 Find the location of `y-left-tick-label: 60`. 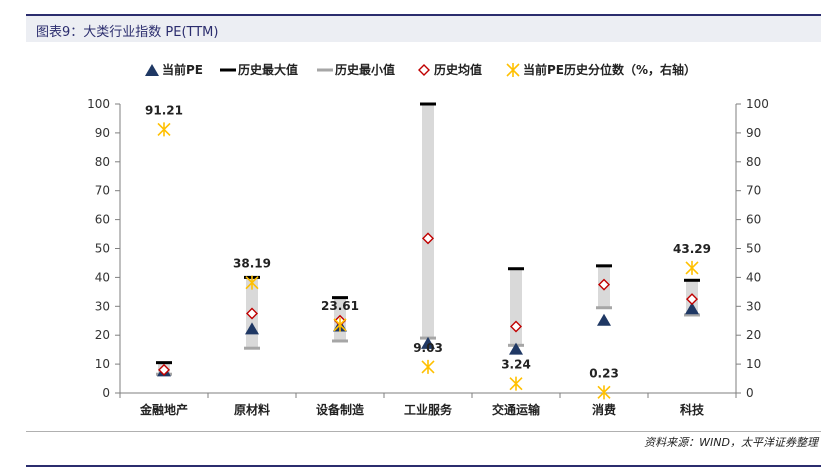

y-left-tick-label: 60 is located at coordinates (102, 220).